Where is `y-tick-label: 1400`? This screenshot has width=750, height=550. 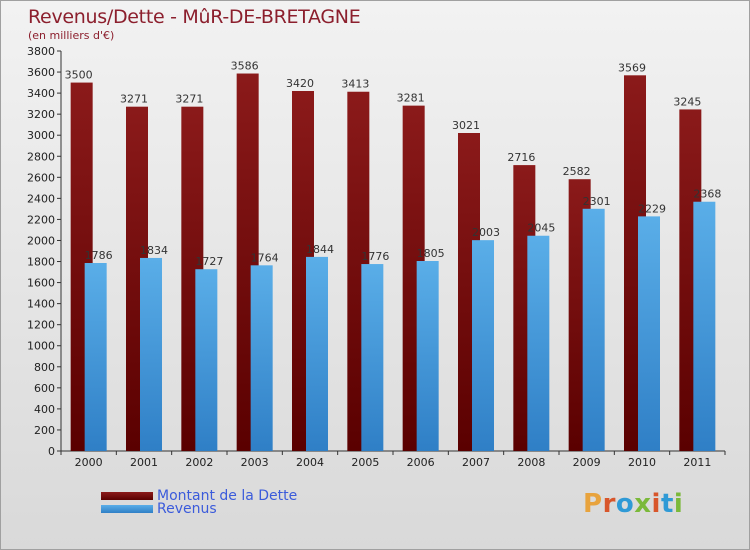
y-tick-label: 1400 is located at coordinates (41, 304).